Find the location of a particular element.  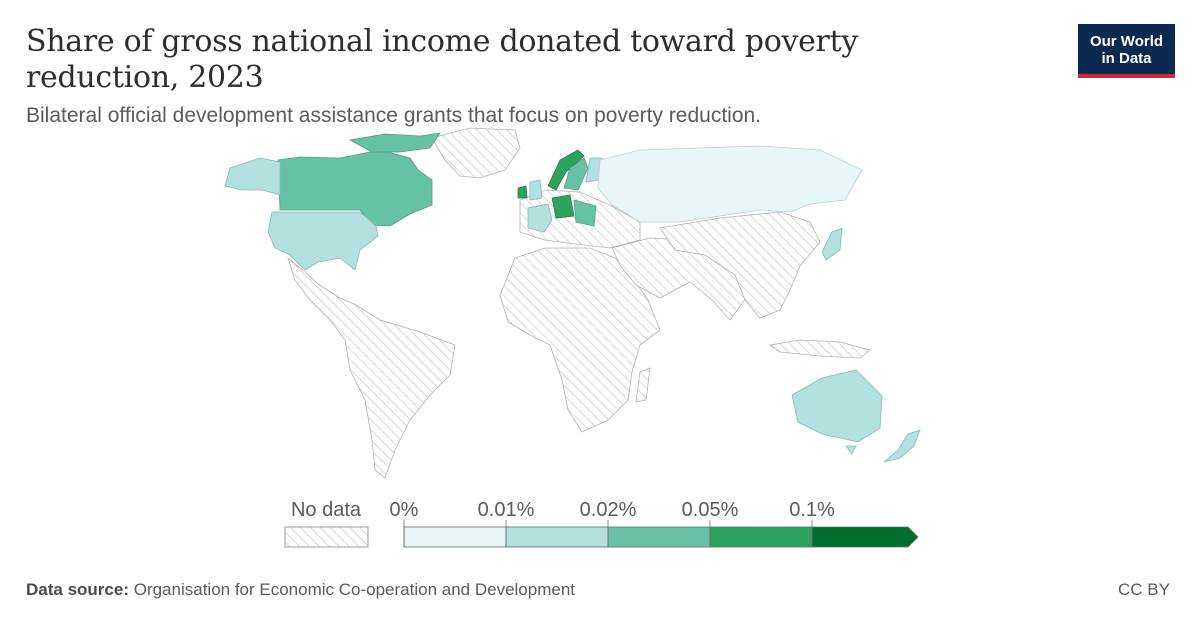

logo-line-1: Our World is located at coordinates (1126, 41).